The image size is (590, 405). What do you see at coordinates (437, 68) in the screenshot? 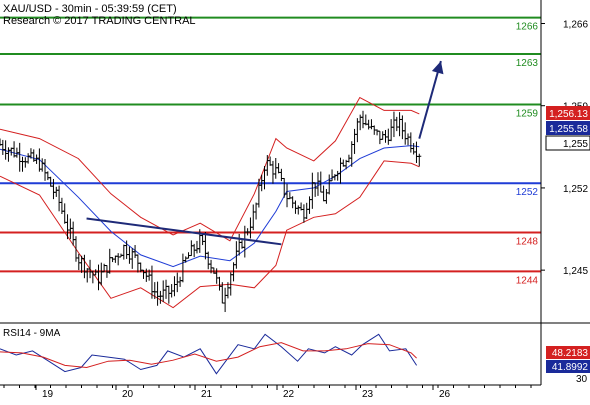
I see `forecast-arrow-head` at bounding box center [437, 68].